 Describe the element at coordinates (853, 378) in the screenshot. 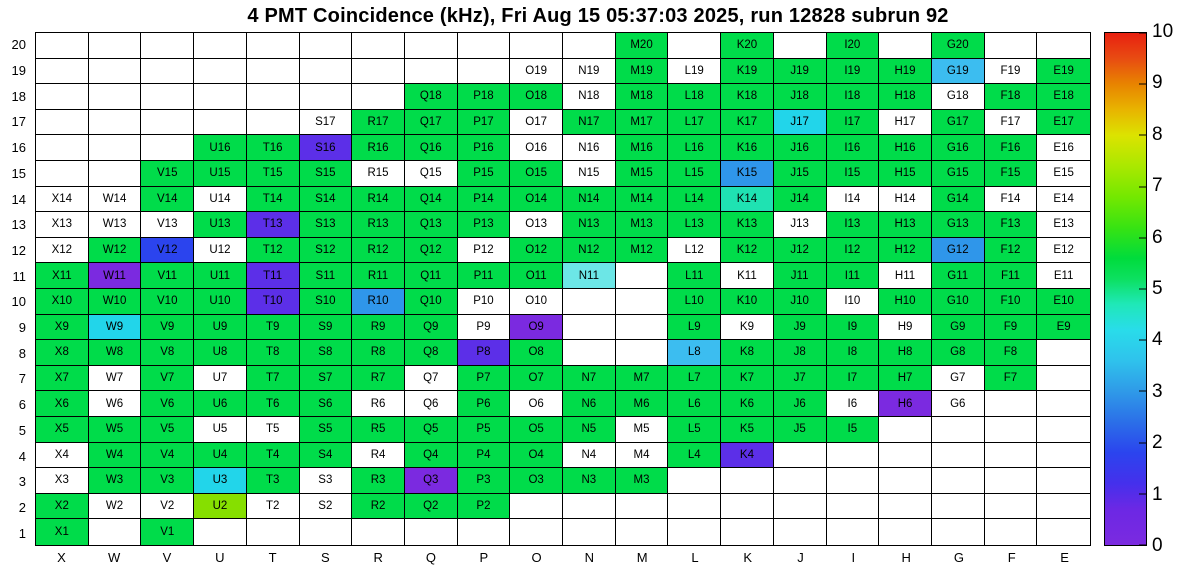

I see `heatmap-cell: I7` at that location.